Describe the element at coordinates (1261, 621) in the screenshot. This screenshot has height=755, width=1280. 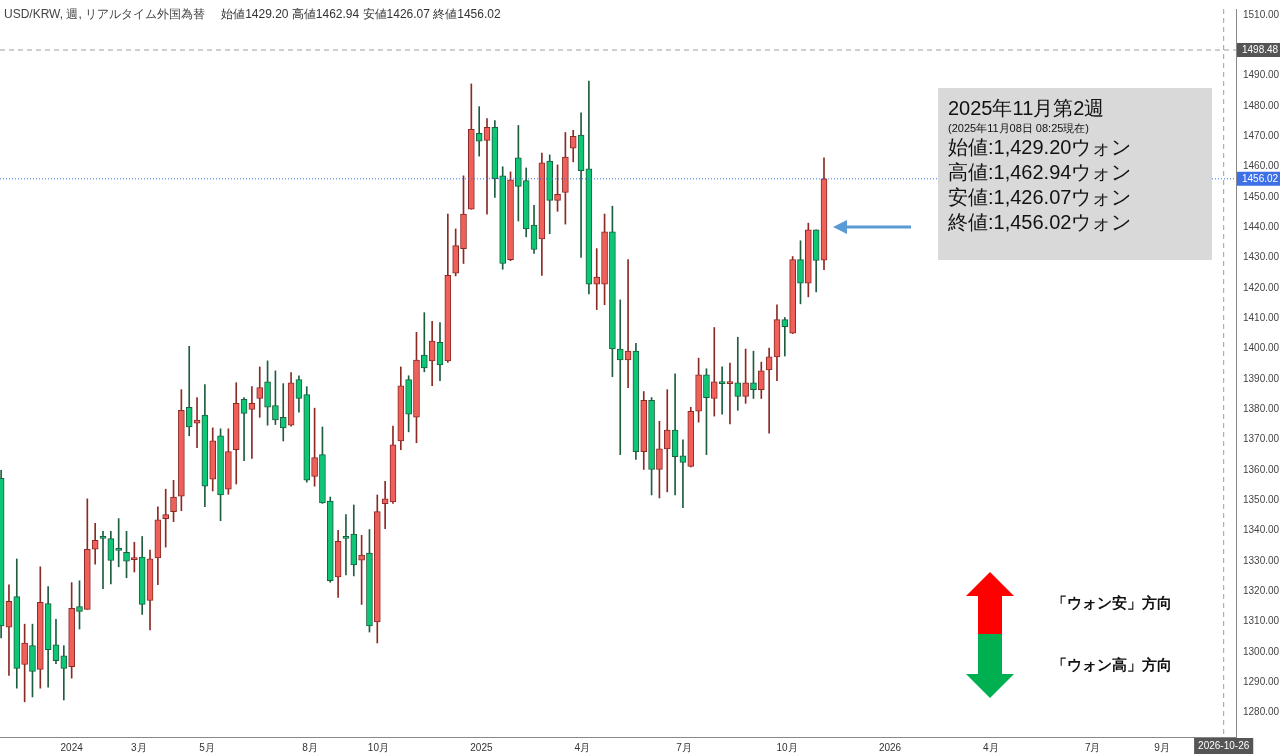
I see `y-tick-label: 1310.00` at that location.